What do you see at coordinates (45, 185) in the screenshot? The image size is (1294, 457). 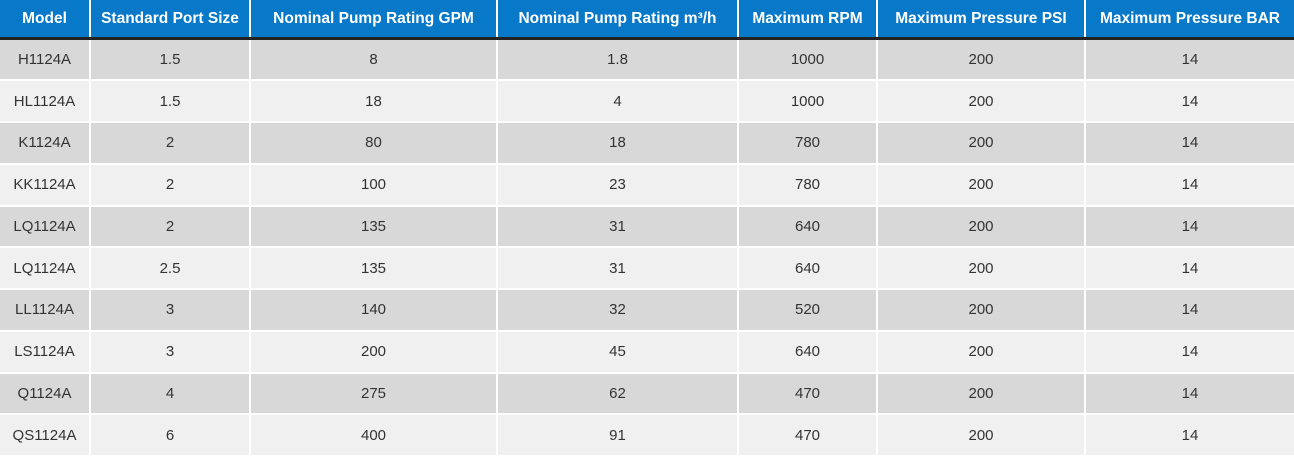 I see `table-cell: KK1124A` at bounding box center [45, 185].